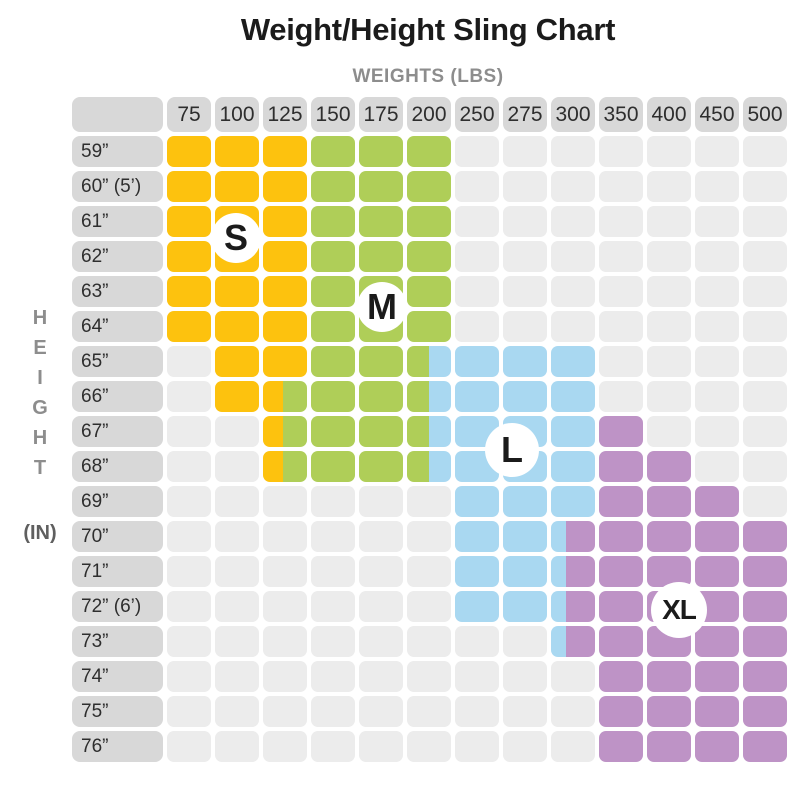 Image resolution: width=800 pixels, height=800 pixels. Describe the element at coordinates (40, 467) in the screenshot. I see `y-axis-letter: T` at that location.